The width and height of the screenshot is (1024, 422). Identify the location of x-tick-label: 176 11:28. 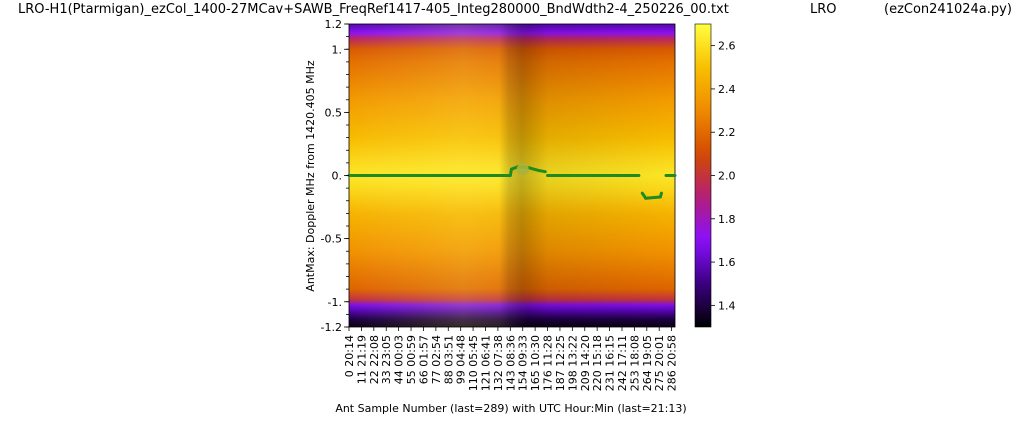
(548, 363).